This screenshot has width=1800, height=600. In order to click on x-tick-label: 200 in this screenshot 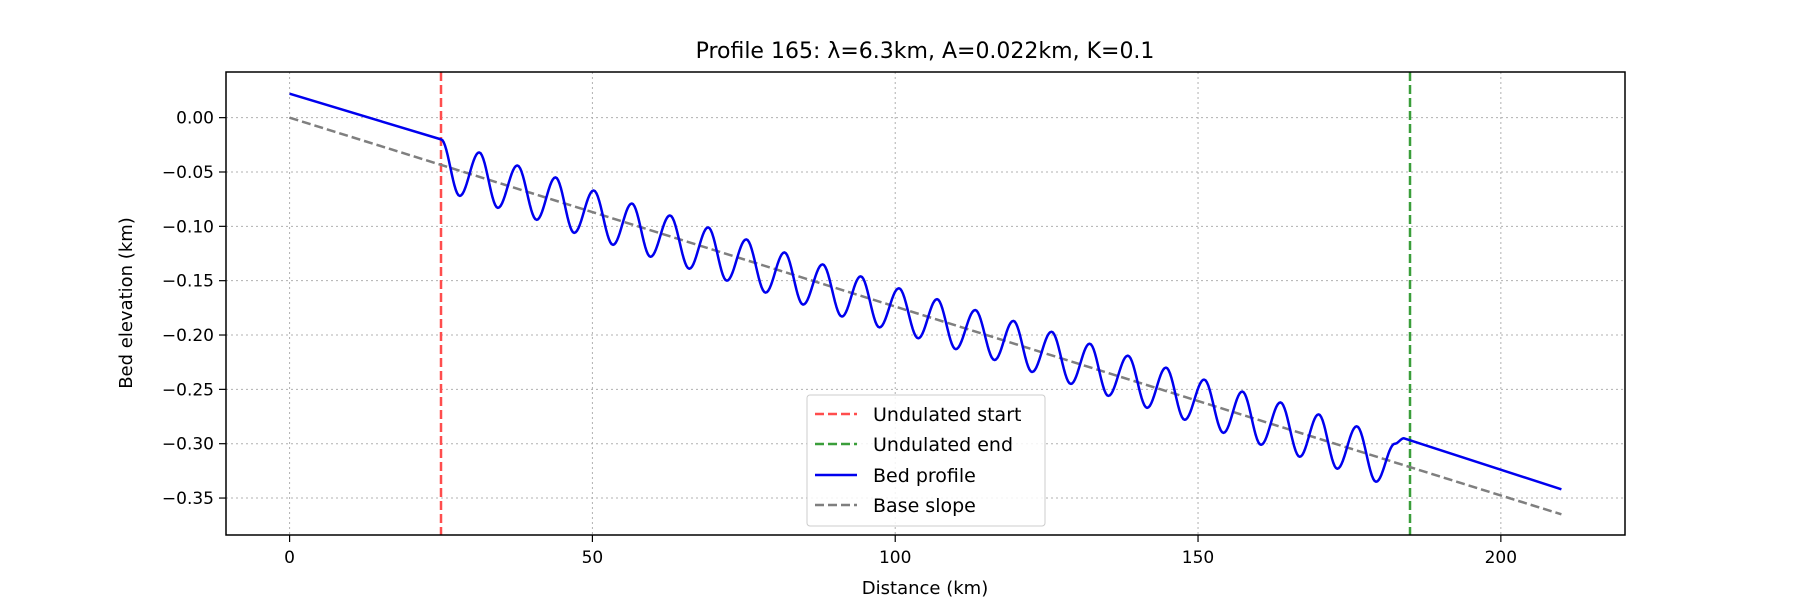, I will do `click(1501, 558)`.